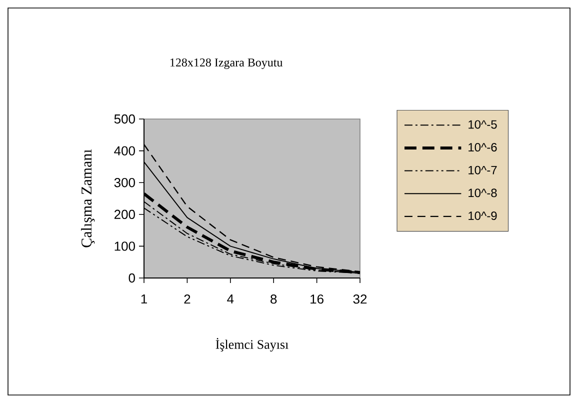 The image size is (578, 403). What do you see at coordinates (482, 216) in the screenshot?
I see `legend-label: 10^-9` at bounding box center [482, 216].